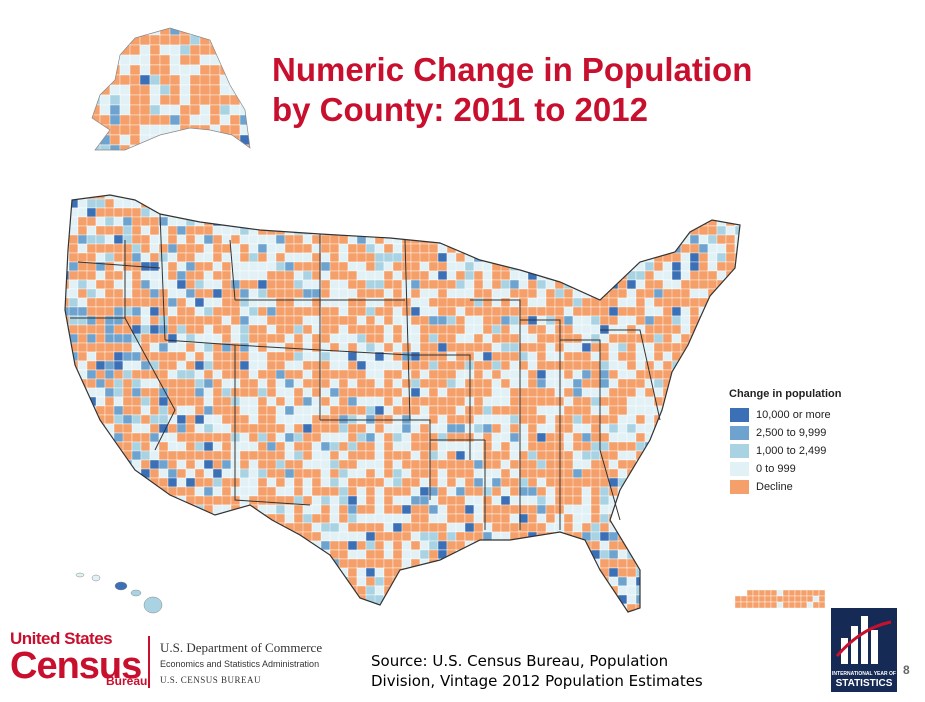 The width and height of the screenshot is (925, 702). What do you see at coordinates (863, 640) in the screenshot?
I see `iys-bars-icon` at bounding box center [863, 640].